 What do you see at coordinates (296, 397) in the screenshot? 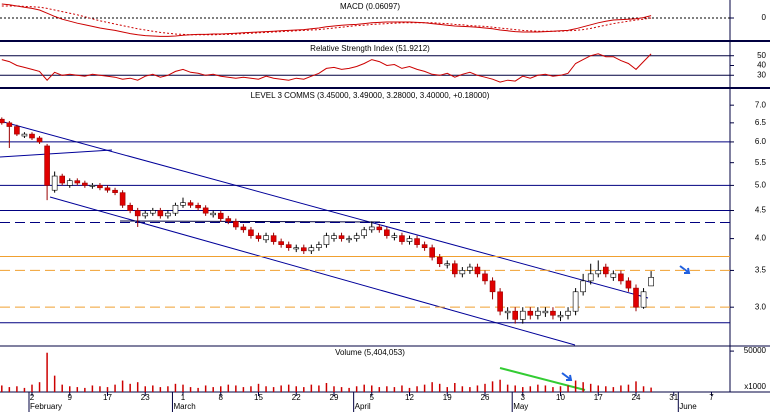
I see `x-tick-label: 22` at bounding box center [296, 397].